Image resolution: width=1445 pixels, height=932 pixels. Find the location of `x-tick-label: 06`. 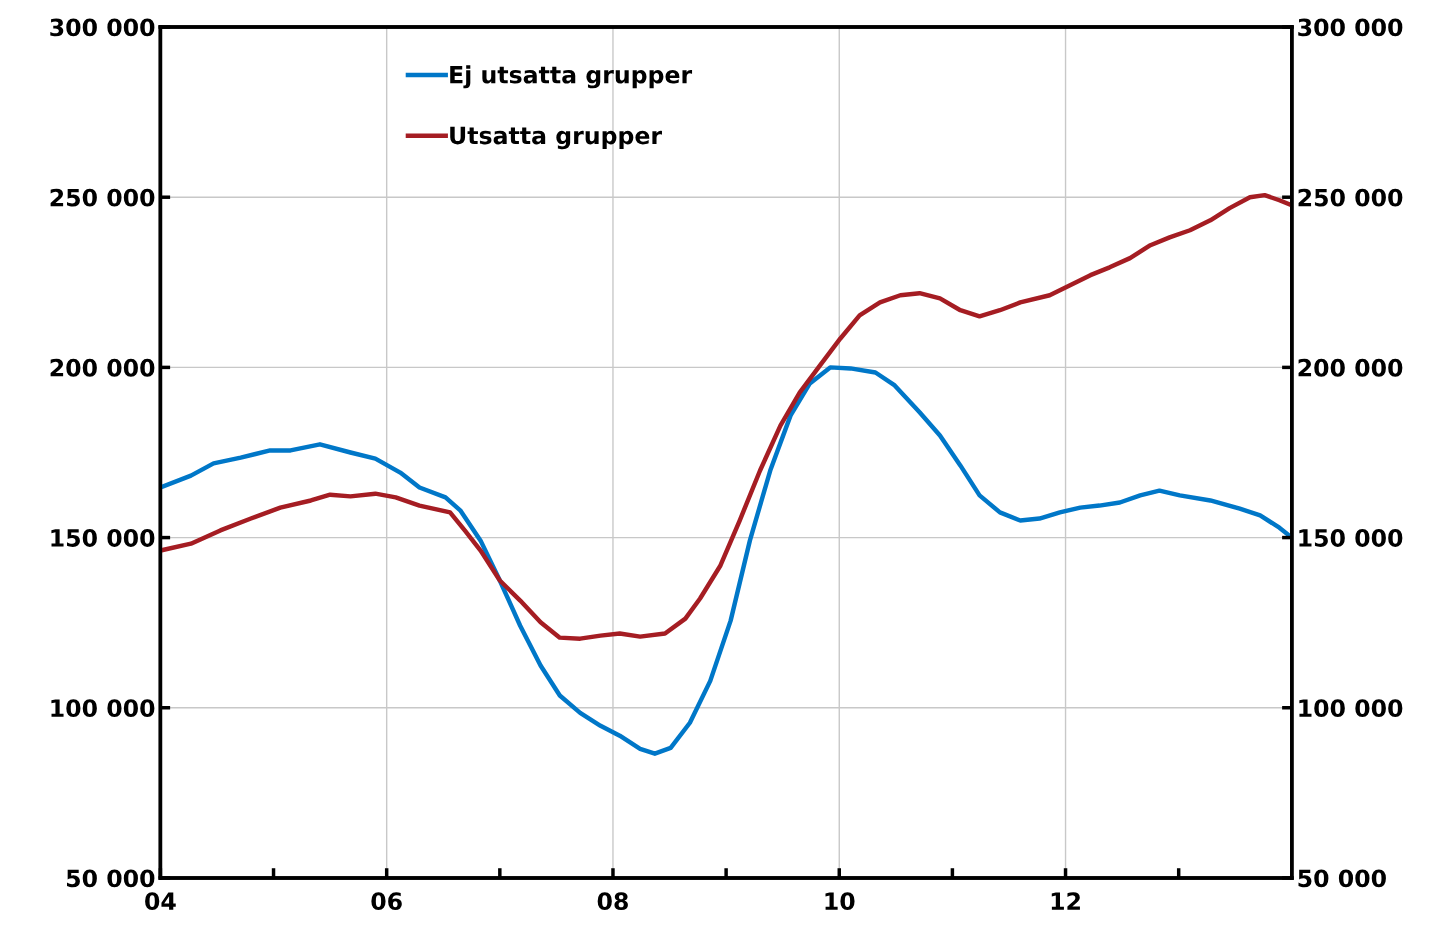

x-tick-label: 06 is located at coordinates (386, 901).